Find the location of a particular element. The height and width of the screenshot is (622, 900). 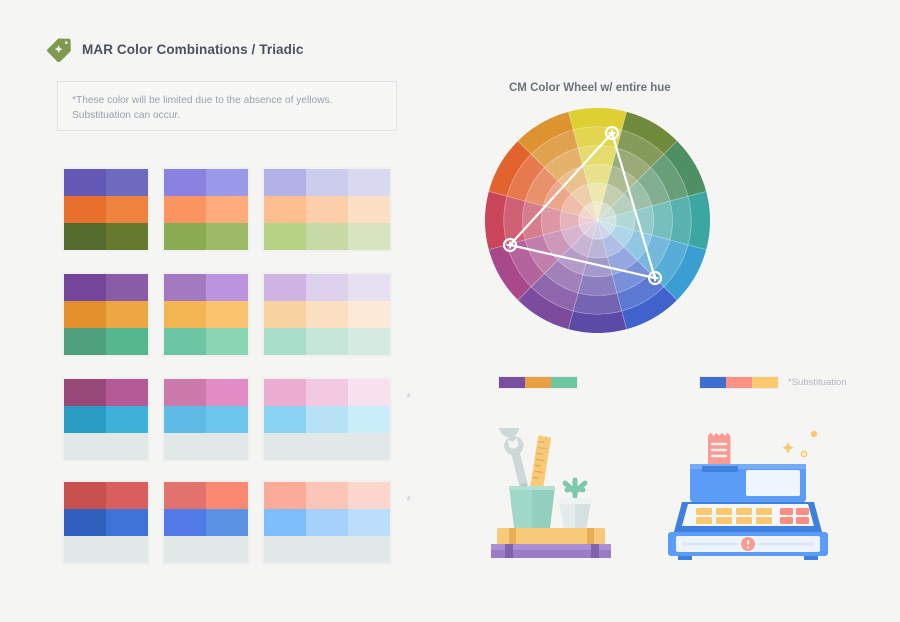

wheel-sector-blue is located at coordinates (649, 308).